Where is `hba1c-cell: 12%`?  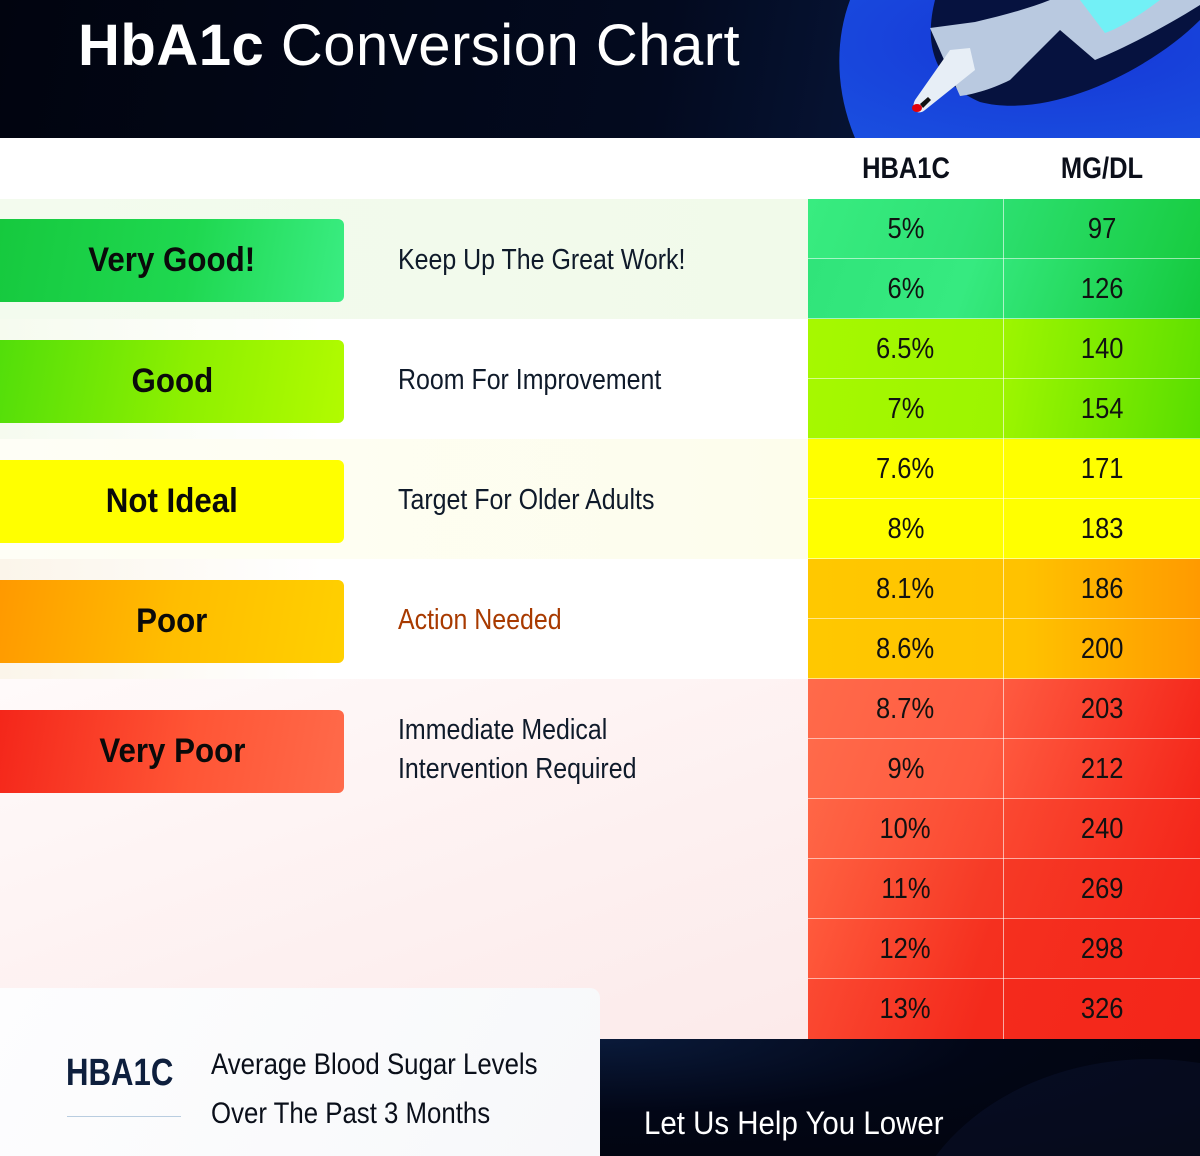 hba1c-cell: 12% is located at coordinates (906, 949).